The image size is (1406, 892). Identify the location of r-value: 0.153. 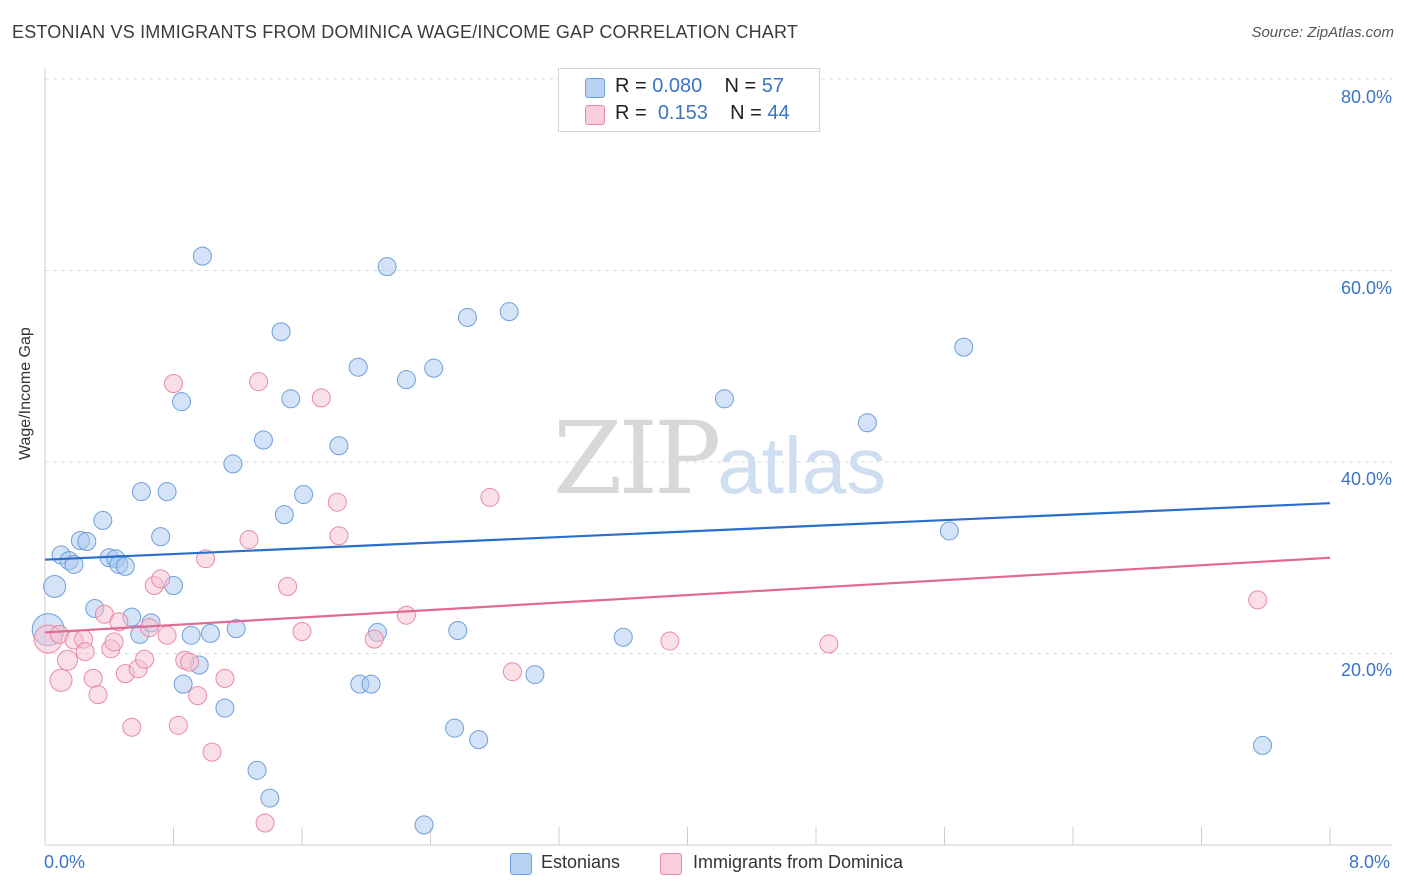
(682, 113).